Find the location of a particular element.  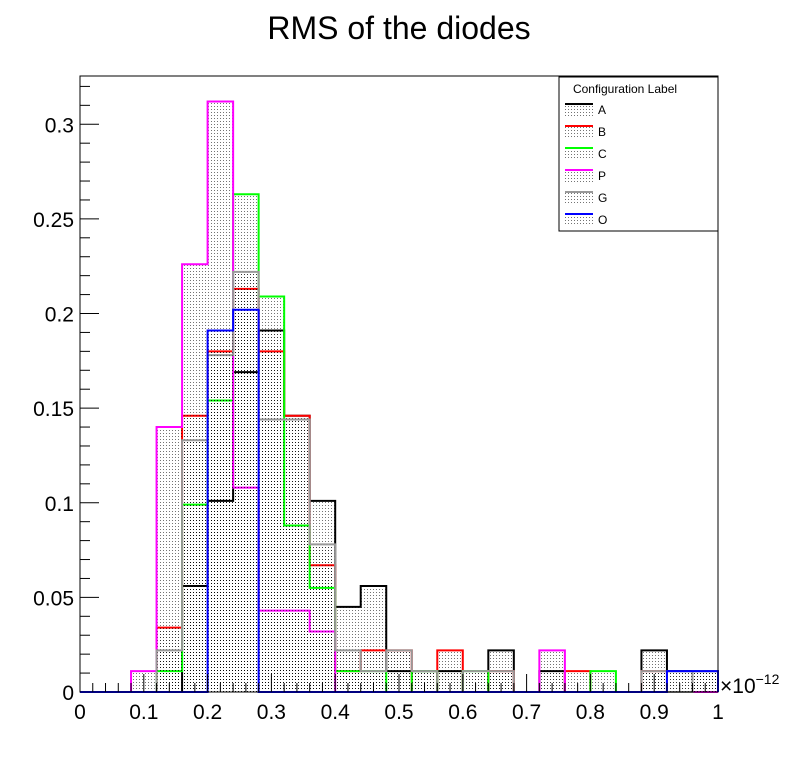

legend-label: C is located at coordinates (602, 154).